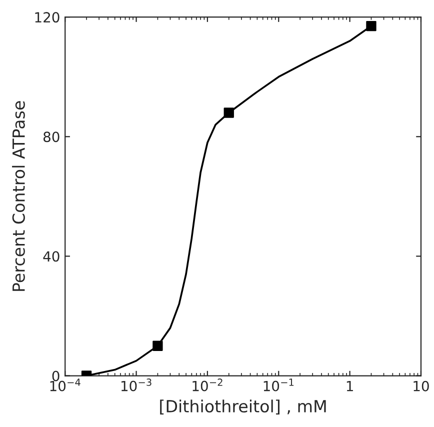 This screenshot has width=434, height=427. Describe the element at coordinates (18, 196) in the screenshot. I see `y-axis-title: Percent Control ATPase` at that location.